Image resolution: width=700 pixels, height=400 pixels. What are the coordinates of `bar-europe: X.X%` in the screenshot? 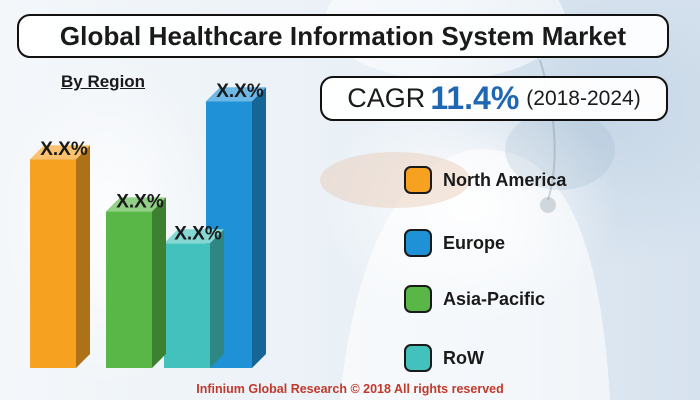 It's located at (236, 224).